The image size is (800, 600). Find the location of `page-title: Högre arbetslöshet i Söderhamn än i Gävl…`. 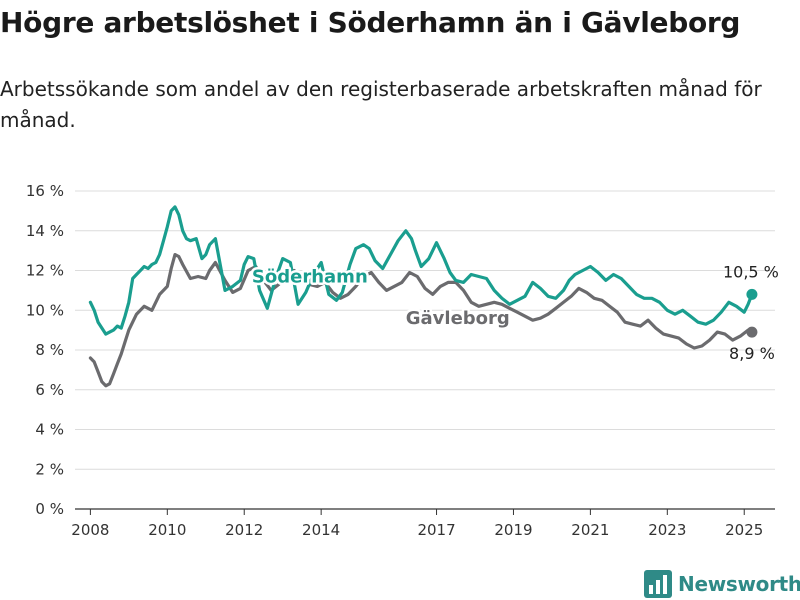

page-title: Högre arbetslöshet i Söderhamn än i Gävl… is located at coordinates (370, 22).